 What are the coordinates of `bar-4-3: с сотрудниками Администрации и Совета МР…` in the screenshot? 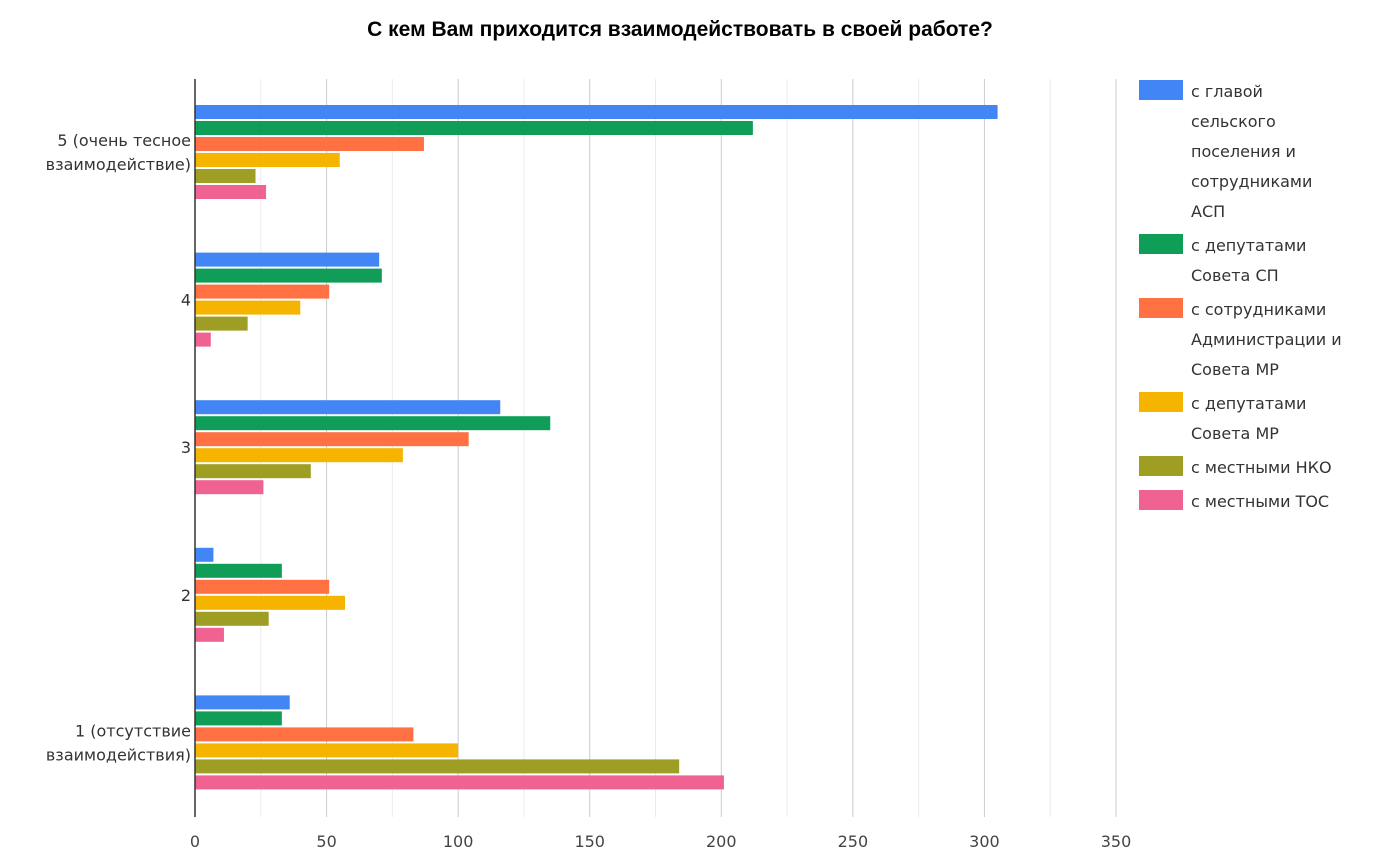 It's located at (262, 586).